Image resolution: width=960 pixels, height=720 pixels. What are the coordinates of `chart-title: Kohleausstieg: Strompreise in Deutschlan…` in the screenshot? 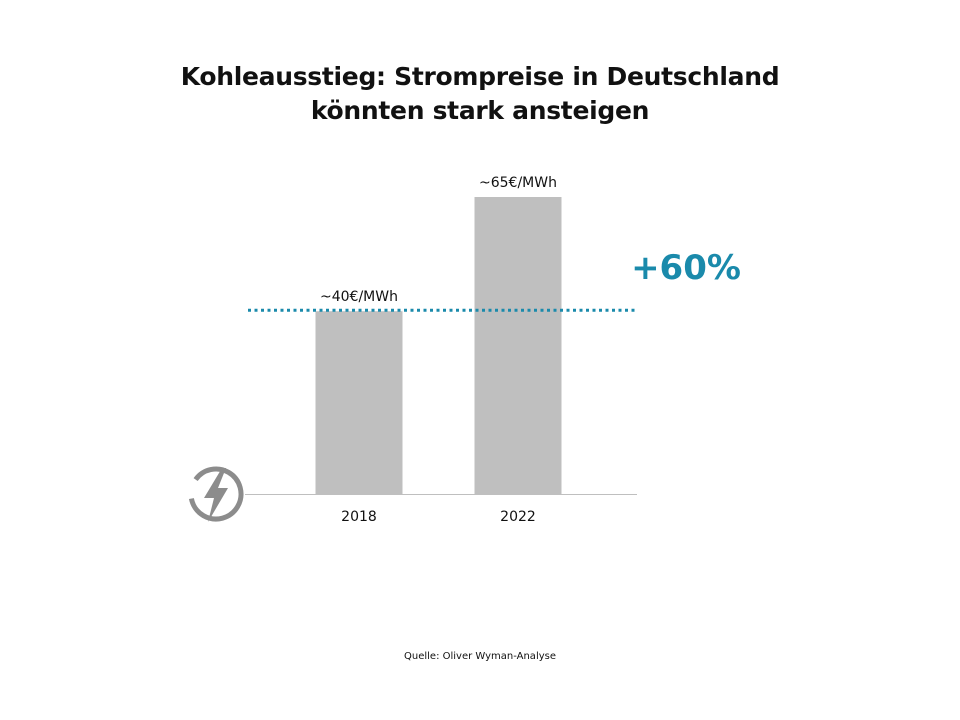 It's located at (480, 94).